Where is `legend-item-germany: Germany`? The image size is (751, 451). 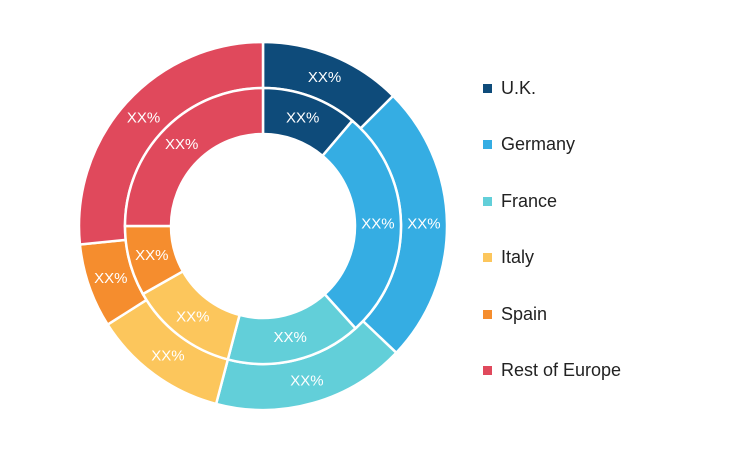
legend-item-germany: Germany is located at coordinates (552, 145).